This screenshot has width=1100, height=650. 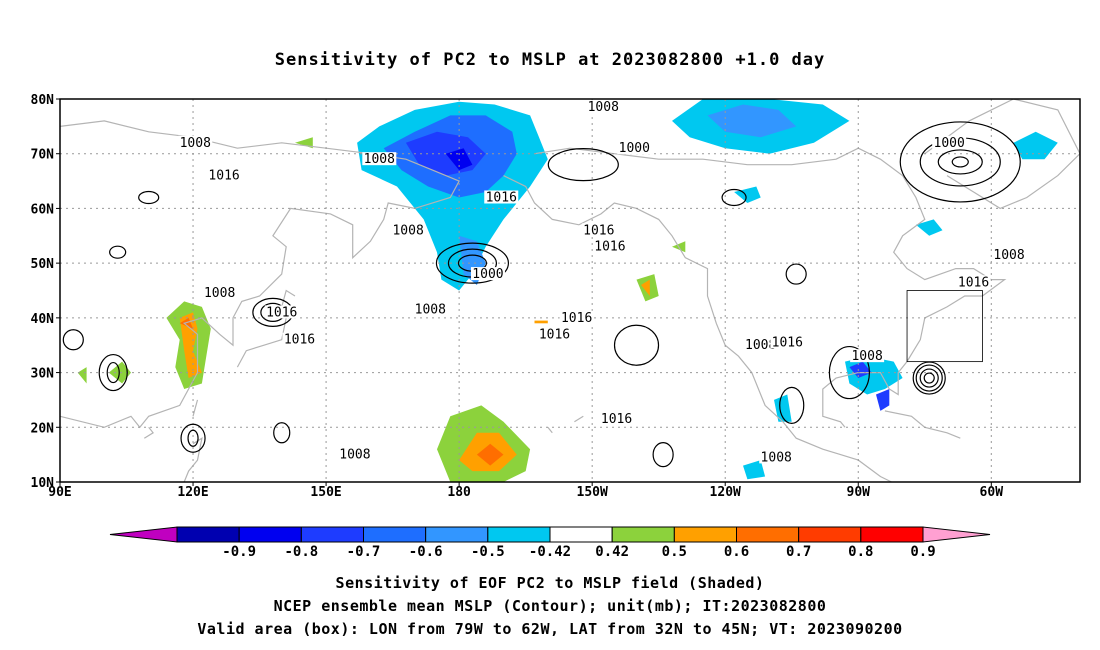 What do you see at coordinates (860, 552) in the screenshot?
I see `colorbar-label: 0.8` at bounding box center [860, 552].